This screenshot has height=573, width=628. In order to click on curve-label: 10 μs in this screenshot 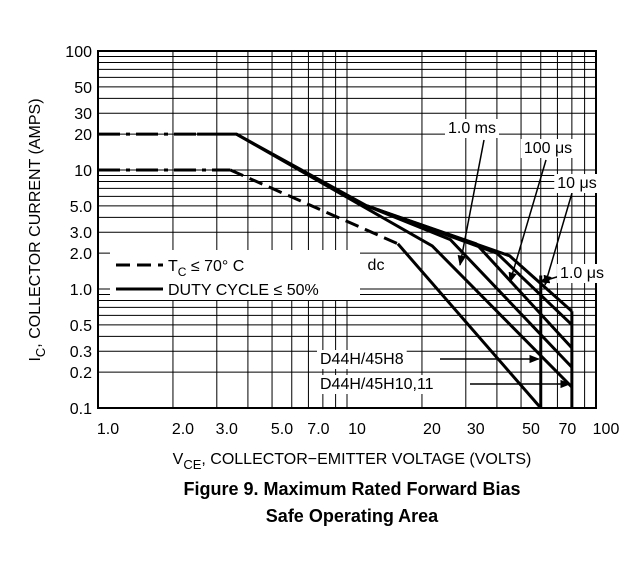, I will do `click(576, 183)`.